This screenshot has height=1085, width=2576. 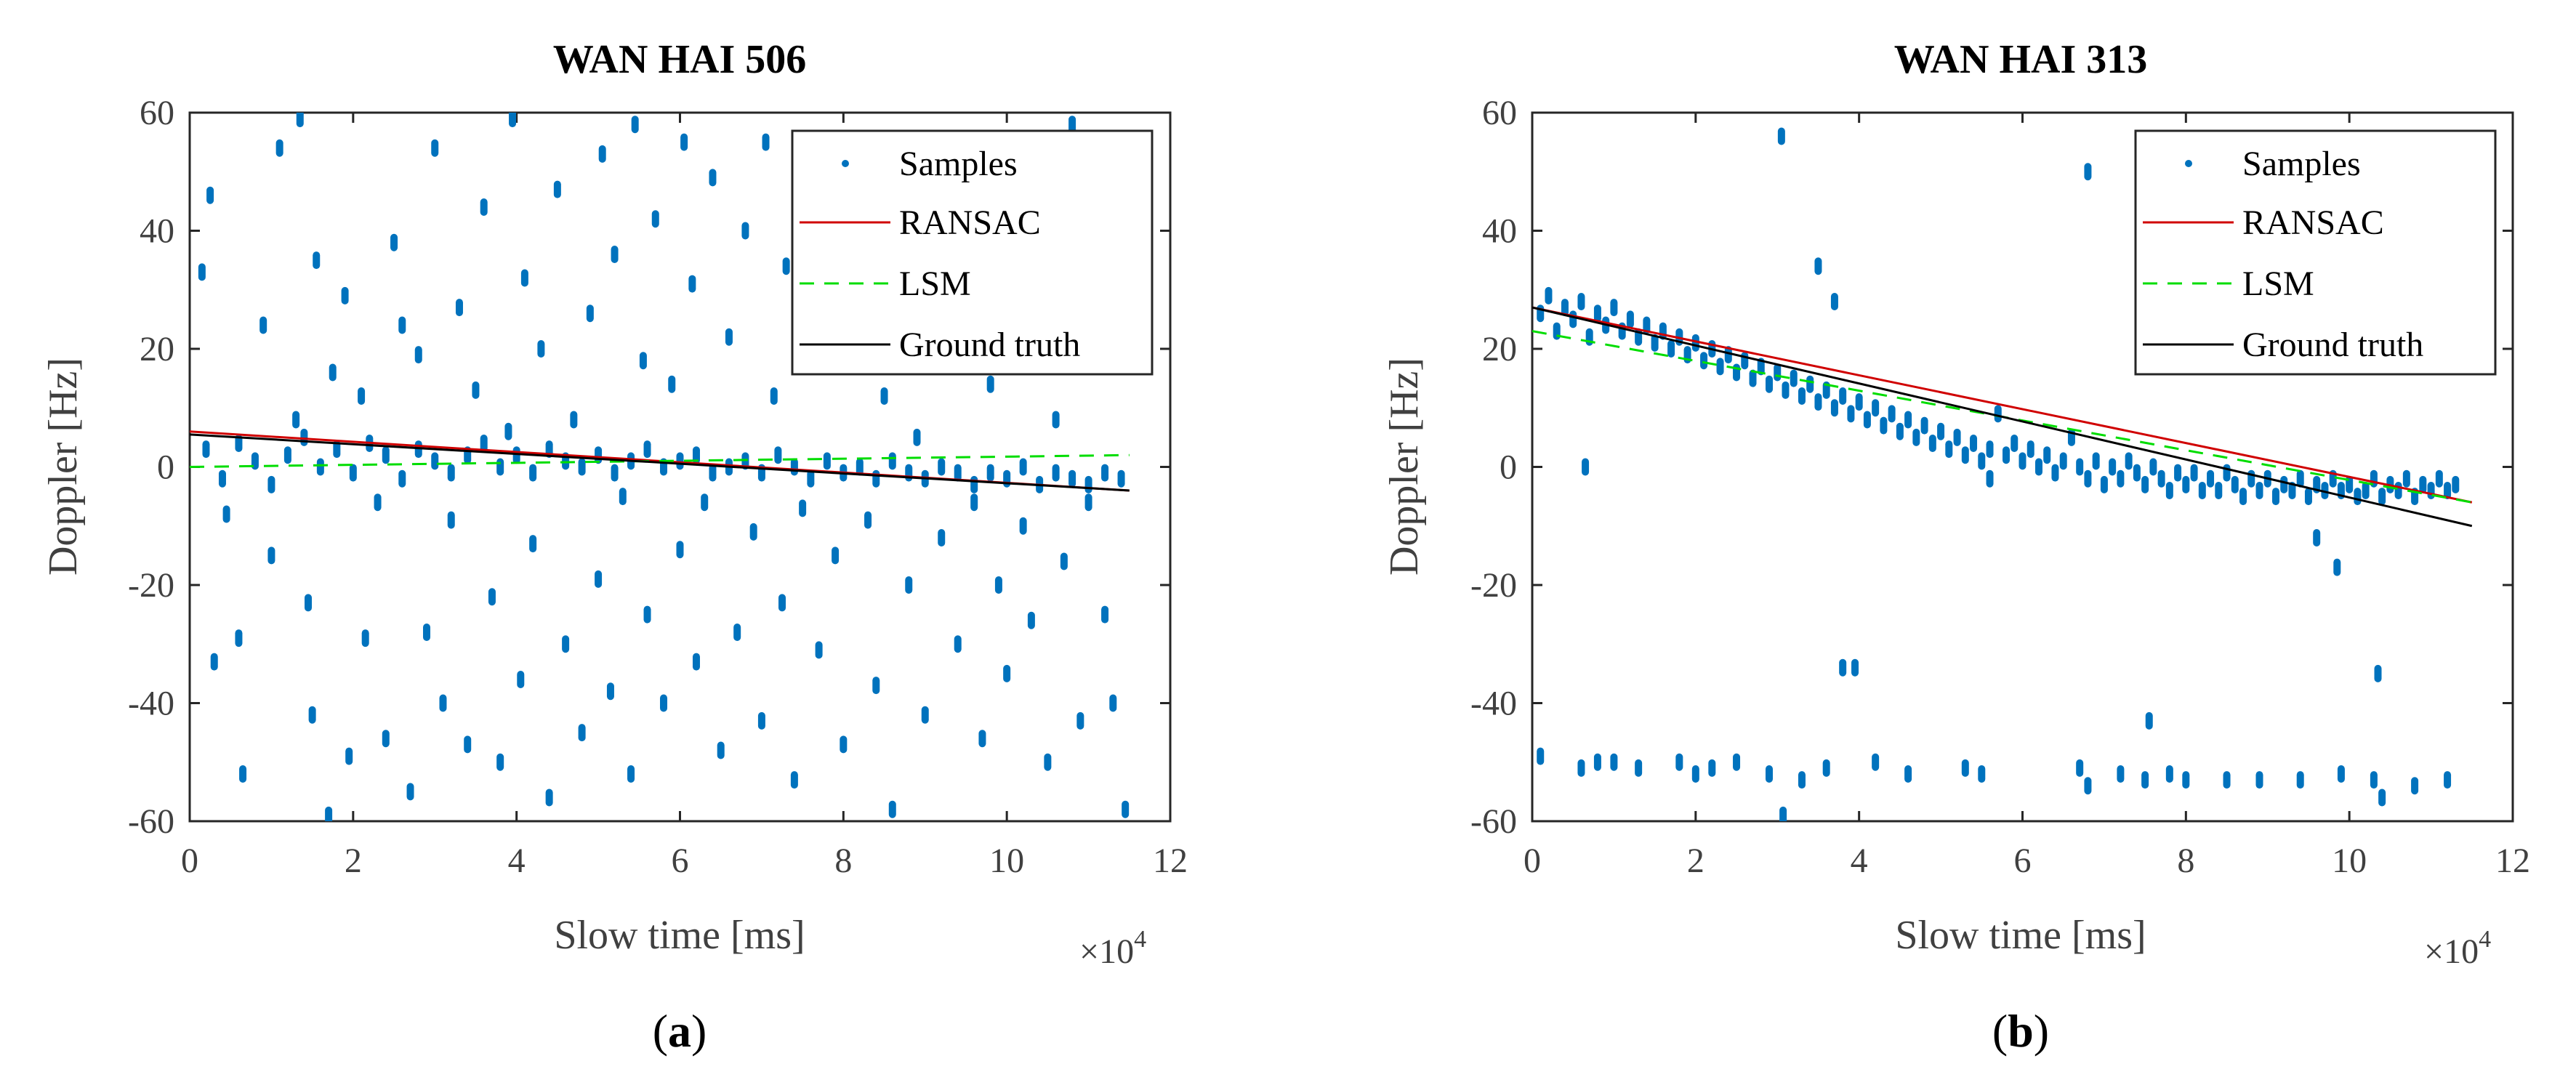 I want to click on x-tick-label: 4, so click(x=1859, y=861).